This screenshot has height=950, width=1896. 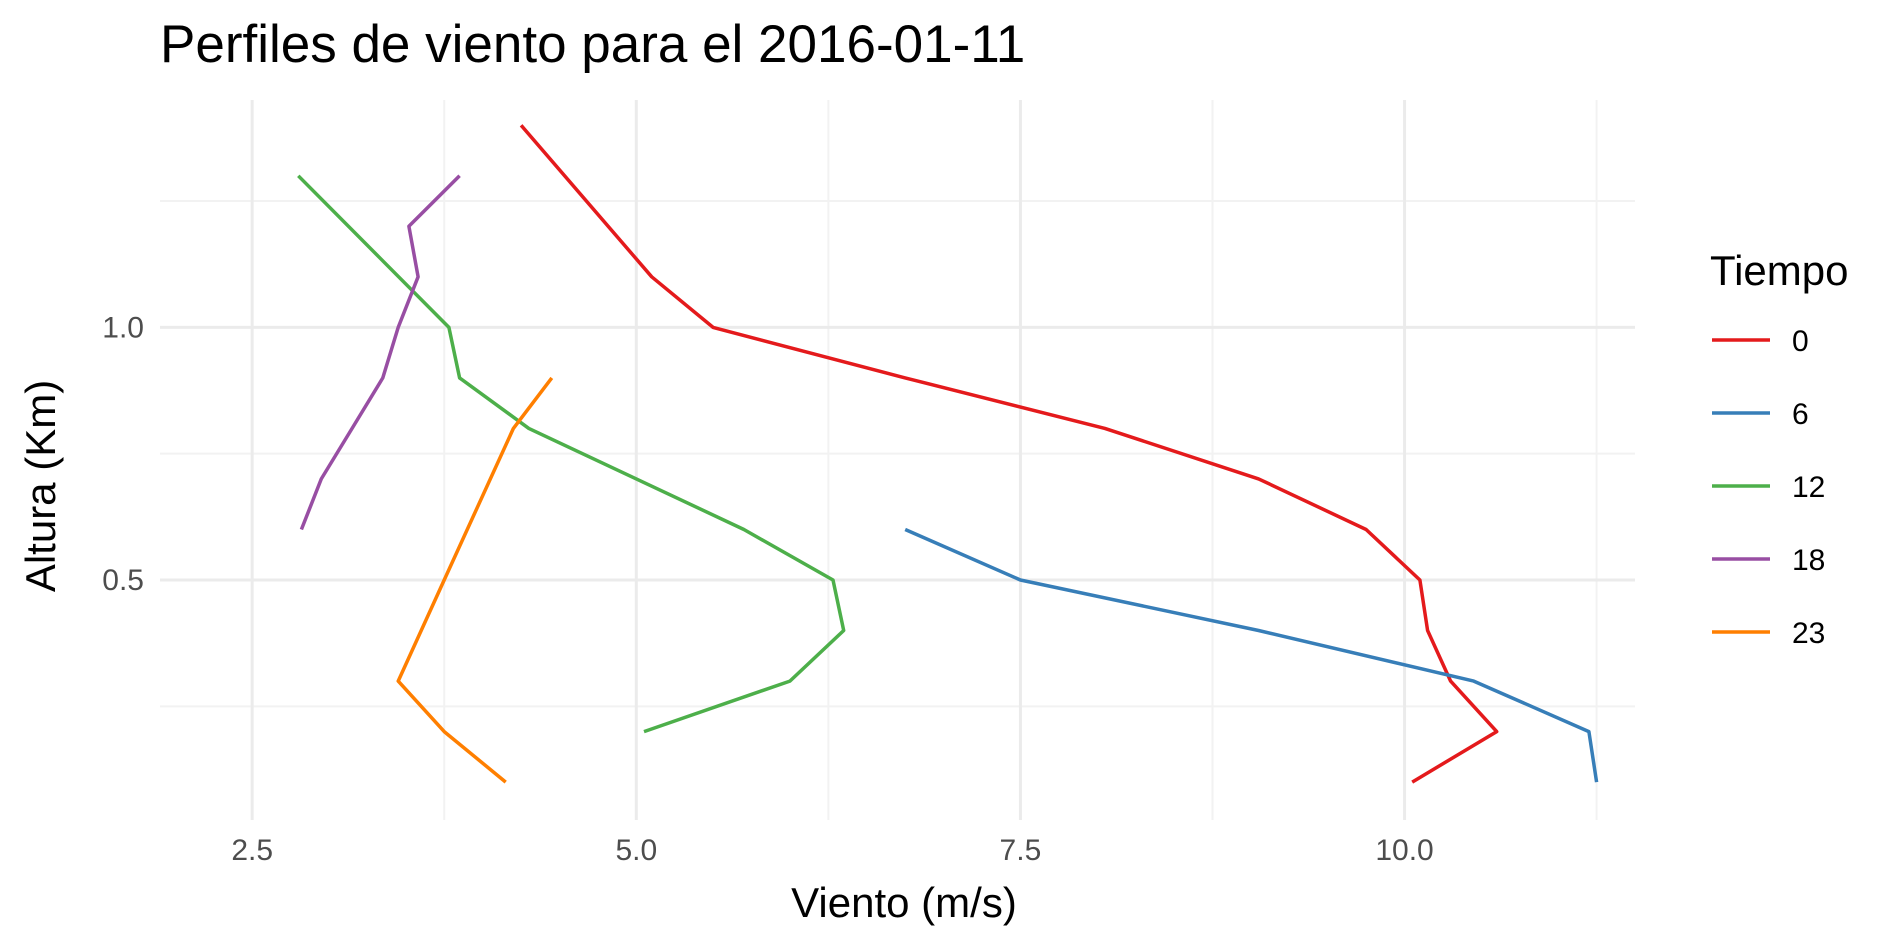 I want to click on y-tick-label: 1.0, so click(x=123, y=327).